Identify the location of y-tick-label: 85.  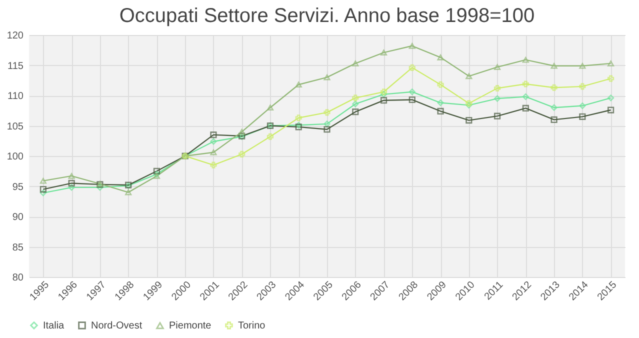
(18, 248).